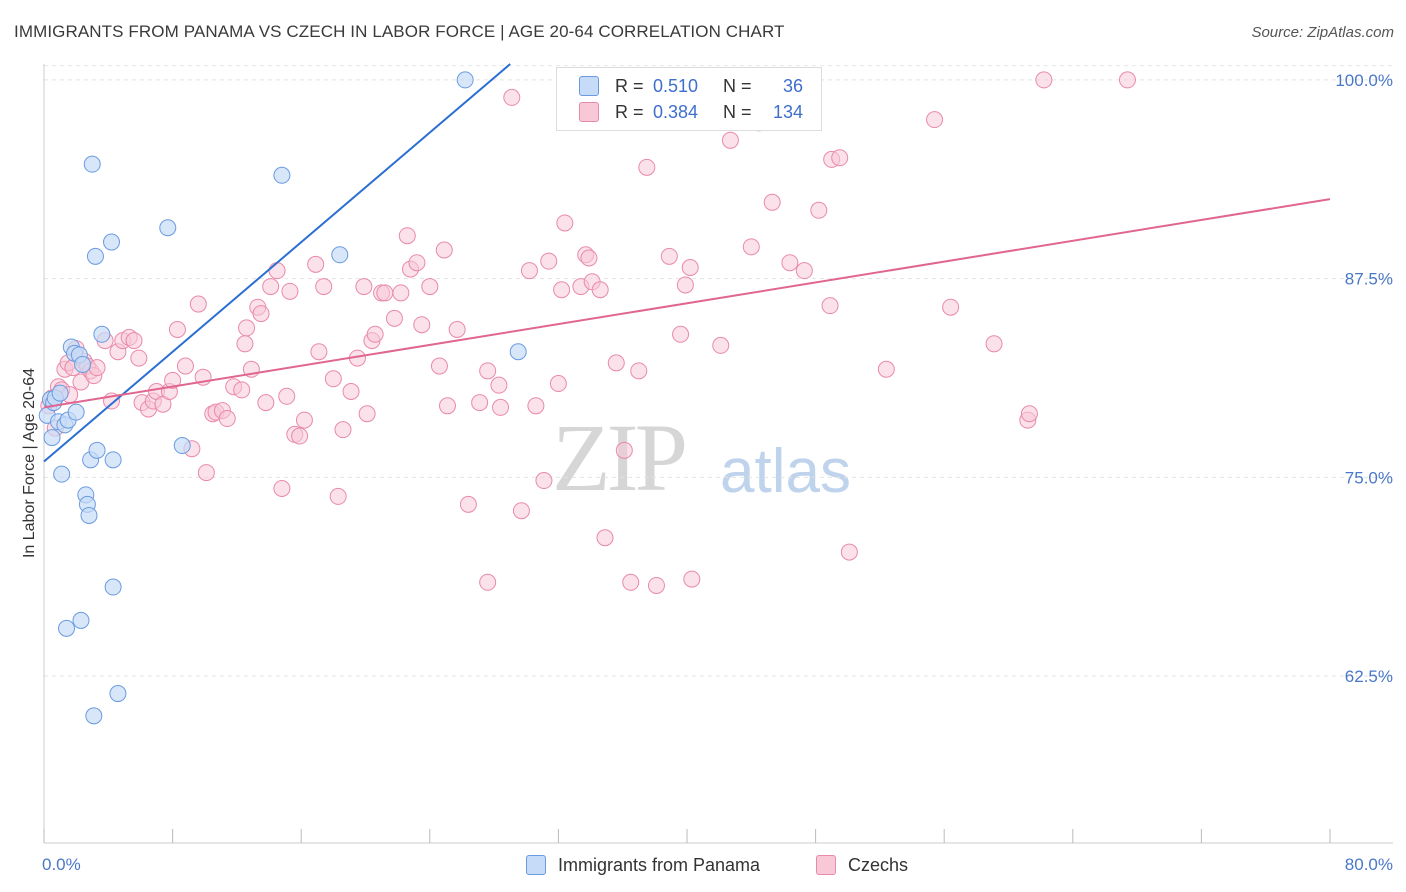  What do you see at coordinates (1369, 279) in the screenshot?
I see `y-tick-label: 87.5%` at bounding box center [1369, 279].